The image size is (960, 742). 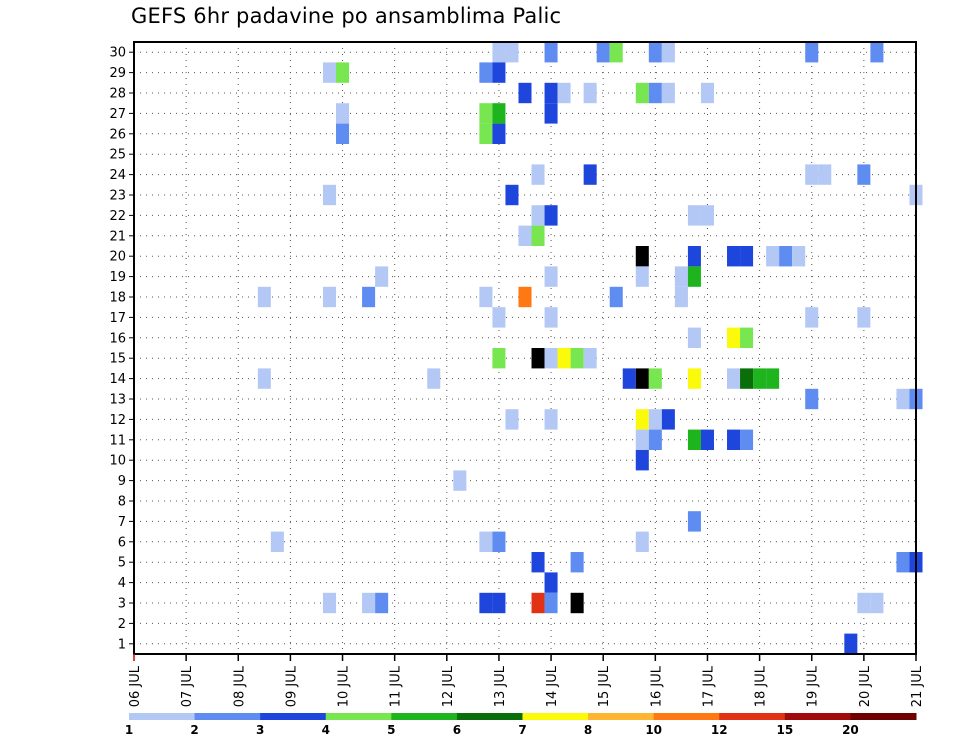 I want to click on x-tick-label: 11 JUL, so click(x=396, y=686).